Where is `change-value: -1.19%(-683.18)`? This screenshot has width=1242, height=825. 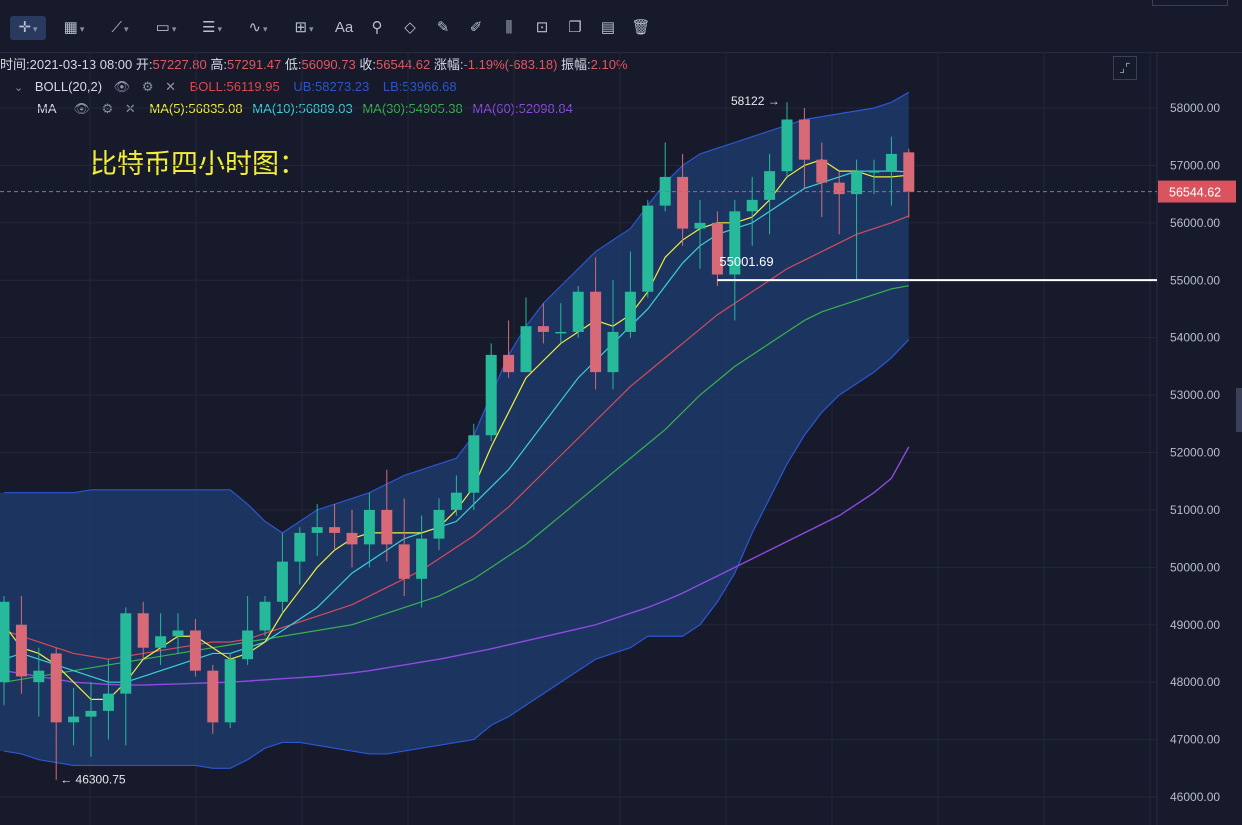 change-value: -1.19%(-683.18) is located at coordinates (510, 64).